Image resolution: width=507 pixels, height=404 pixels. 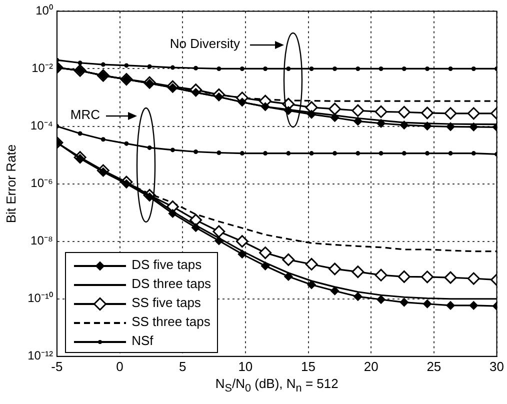 I want to click on x-tick-label: 25, so click(x=434, y=366).